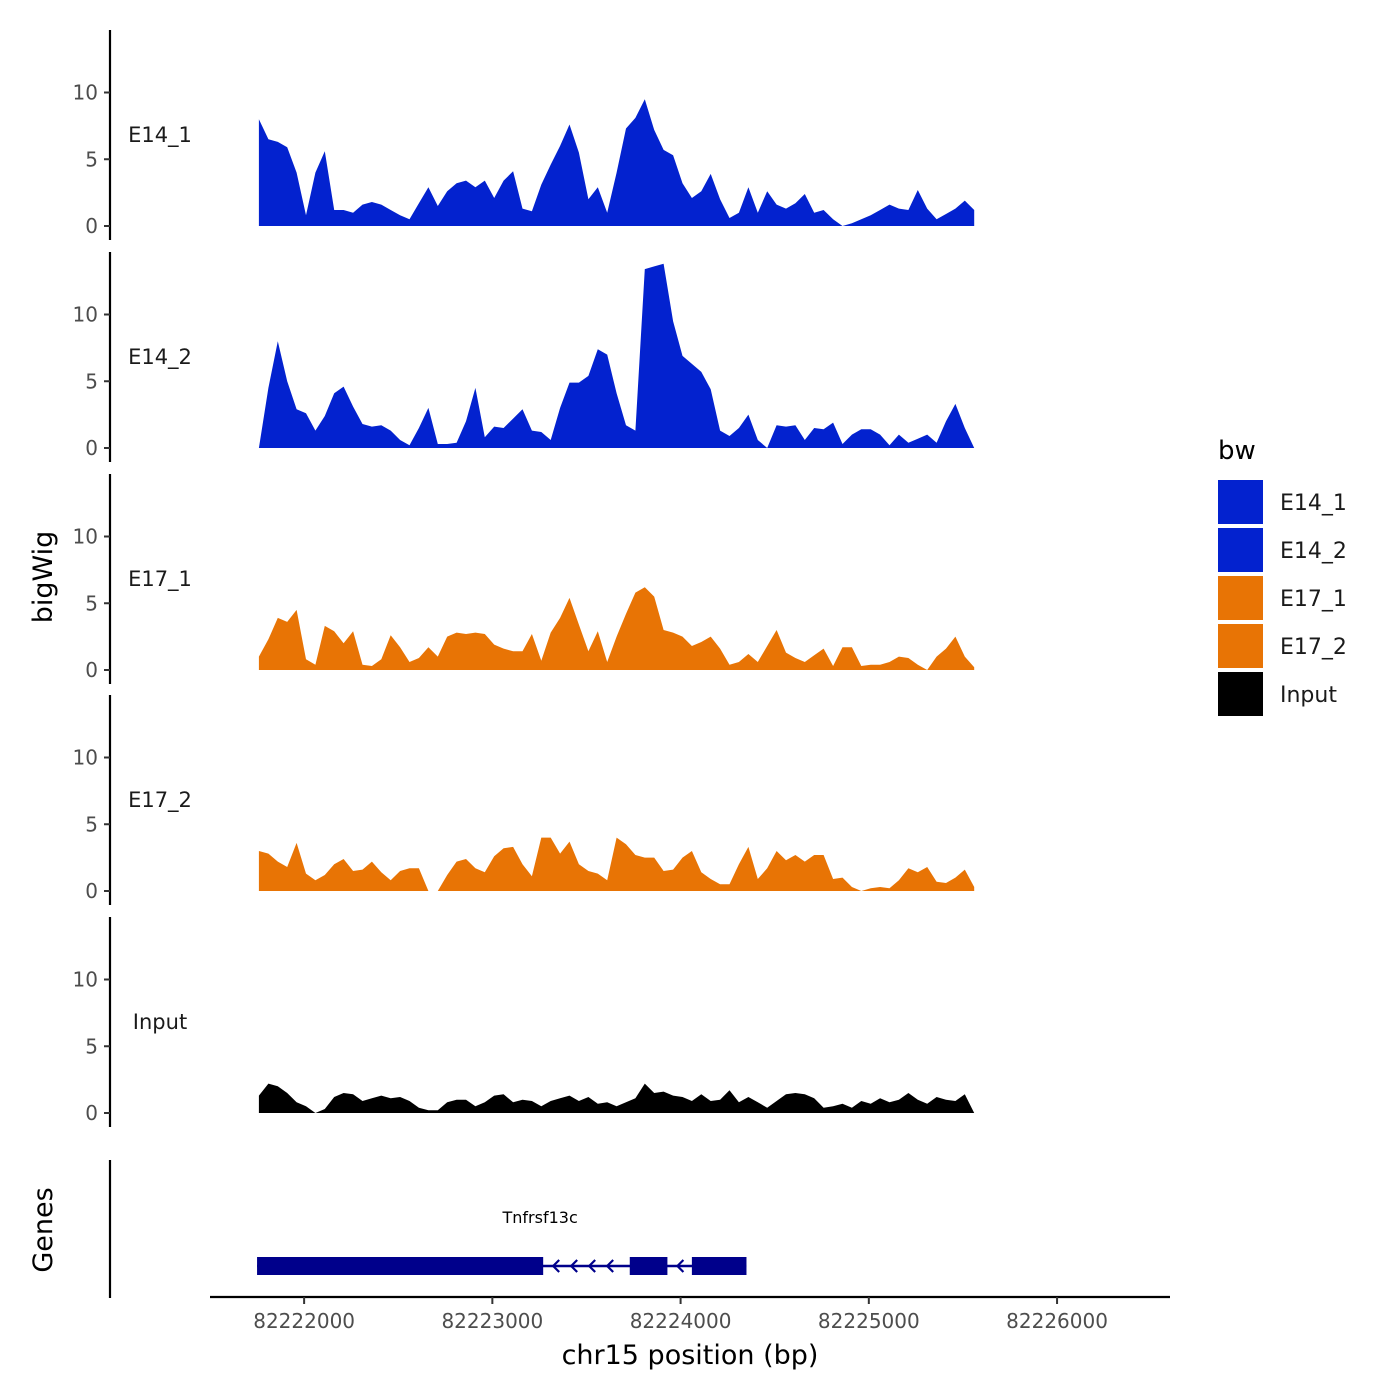  I want to click on gene-Tnfrsf13c: Tnfrsf13c, so click(502, 1241).